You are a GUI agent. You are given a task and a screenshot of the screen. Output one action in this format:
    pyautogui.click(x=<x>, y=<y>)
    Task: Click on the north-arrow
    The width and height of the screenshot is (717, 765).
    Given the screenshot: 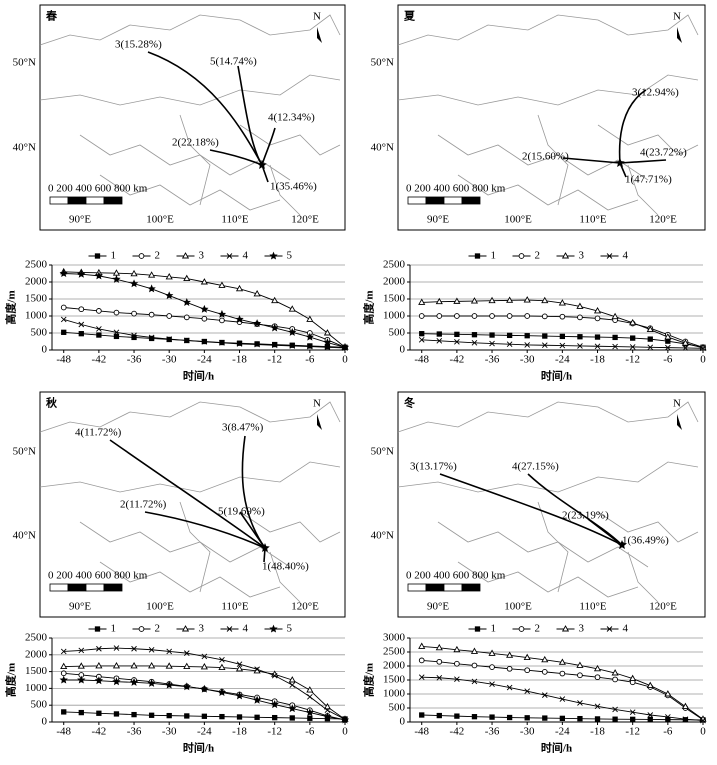 What is the action you would take?
    pyautogui.click(x=679, y=35)
    